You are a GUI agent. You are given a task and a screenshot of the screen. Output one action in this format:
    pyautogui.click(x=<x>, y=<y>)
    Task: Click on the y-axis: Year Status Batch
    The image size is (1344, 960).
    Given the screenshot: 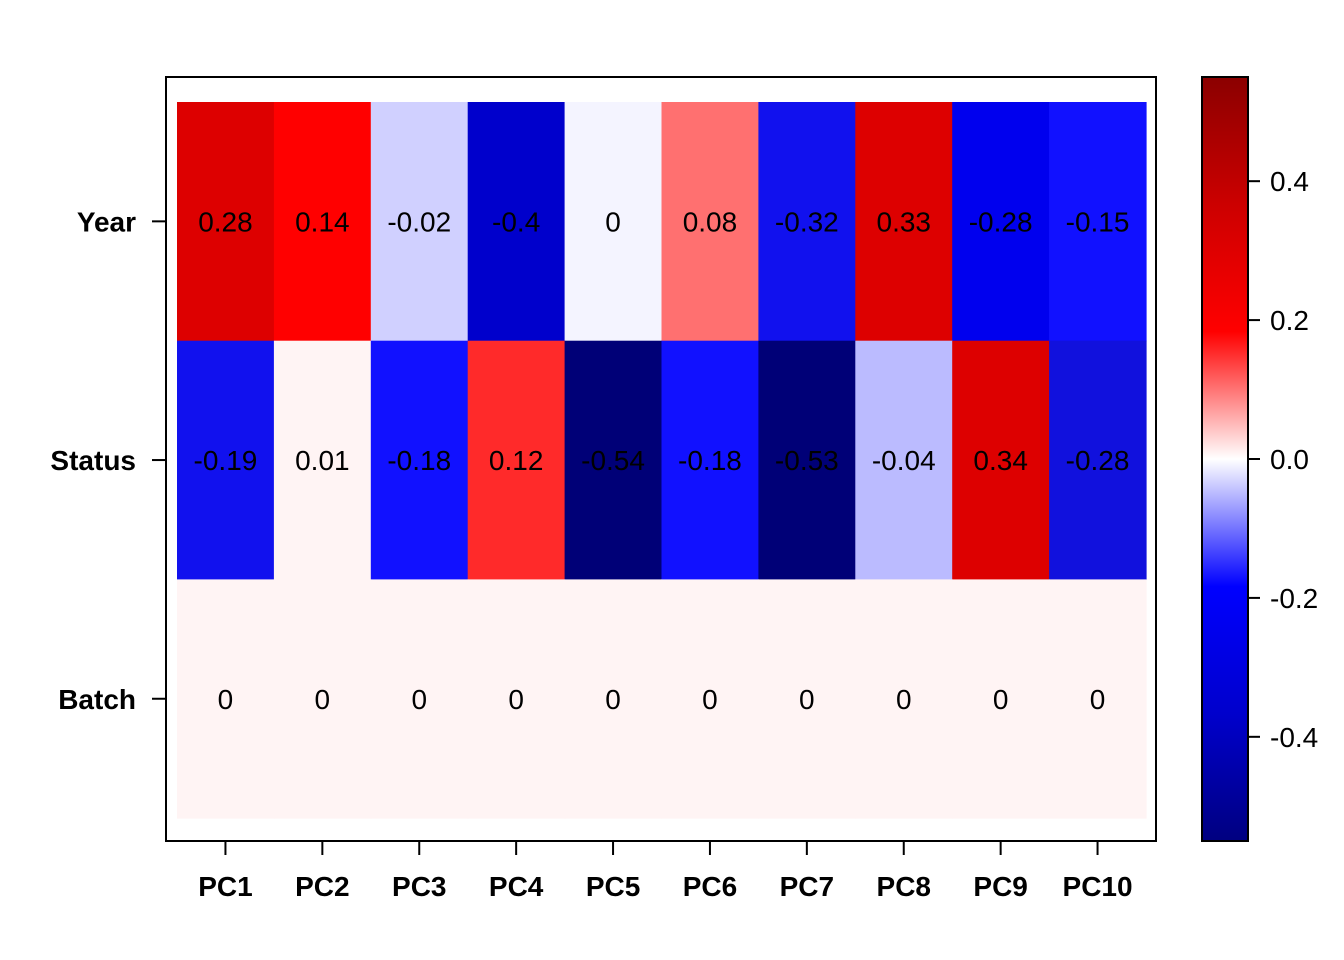 What is the action you would take?
    pyautogui.click(x=108, y=460)
    